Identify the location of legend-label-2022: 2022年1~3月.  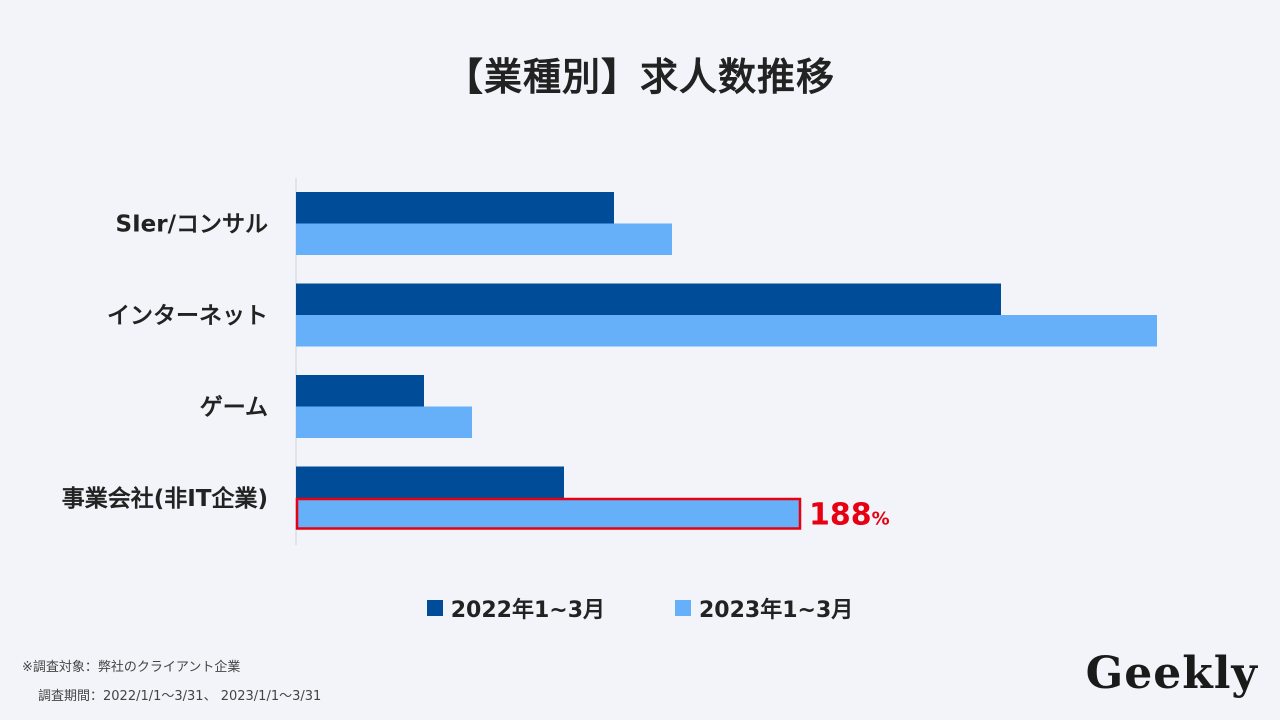
(527, 610).